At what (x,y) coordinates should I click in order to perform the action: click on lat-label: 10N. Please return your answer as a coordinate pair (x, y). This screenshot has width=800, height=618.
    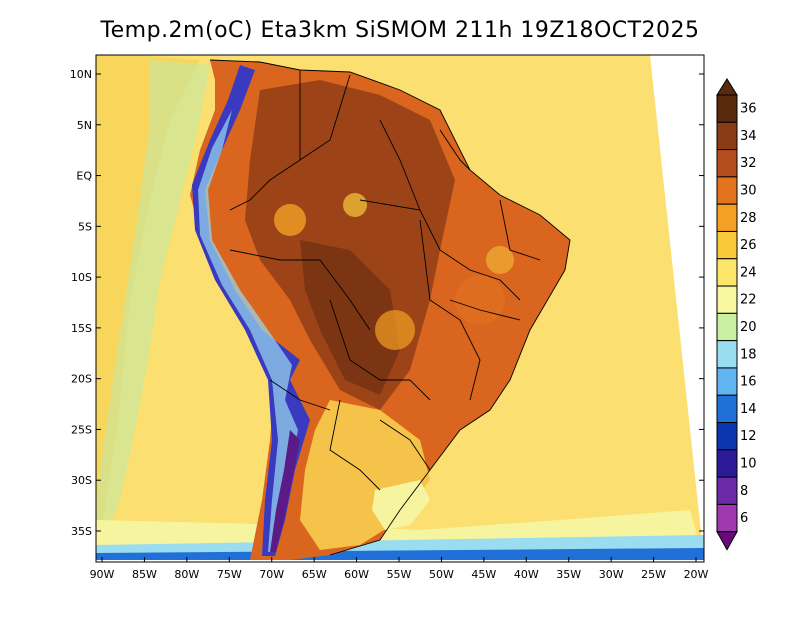
    Looking at the image, I should click on (81, 74).